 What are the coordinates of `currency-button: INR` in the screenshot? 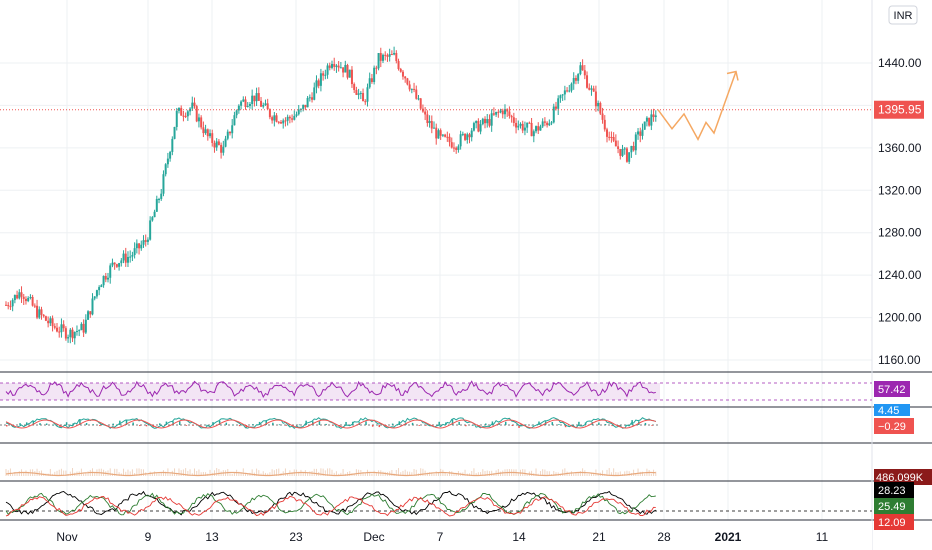 It's located at (903, 15).